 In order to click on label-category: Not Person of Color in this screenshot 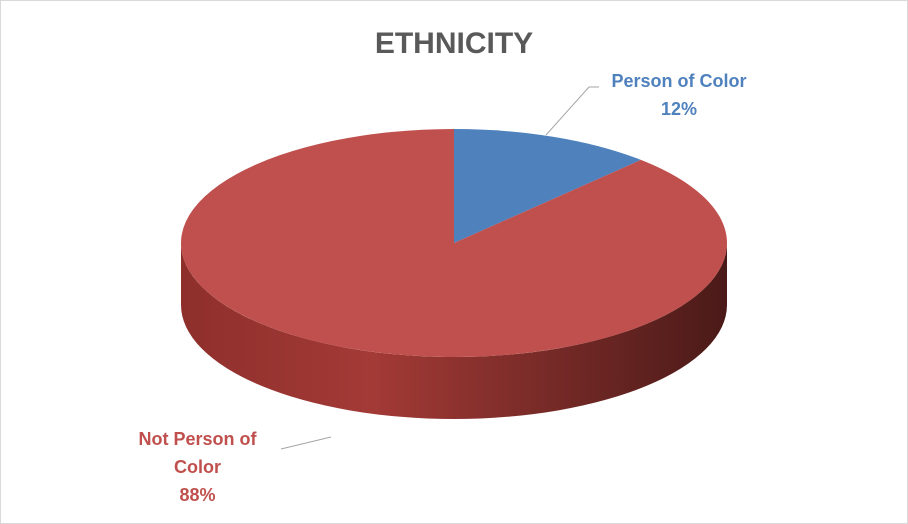, I will do `click(197, 453)`.